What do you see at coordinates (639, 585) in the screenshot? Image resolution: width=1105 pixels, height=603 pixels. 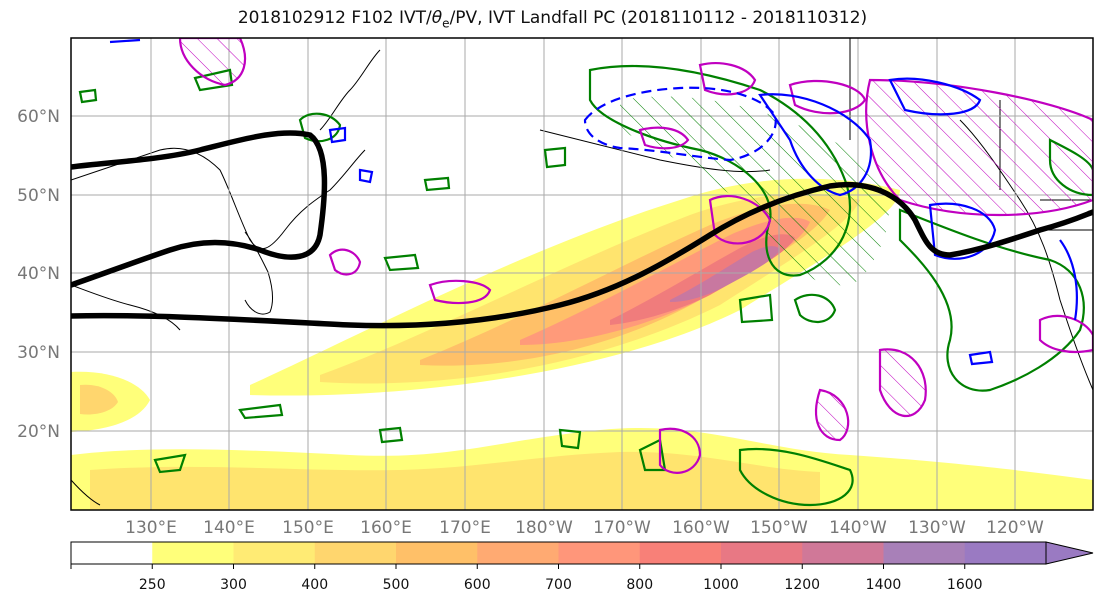 I see `colorbar-tick-label: 800` at bounding box center [639, 585].